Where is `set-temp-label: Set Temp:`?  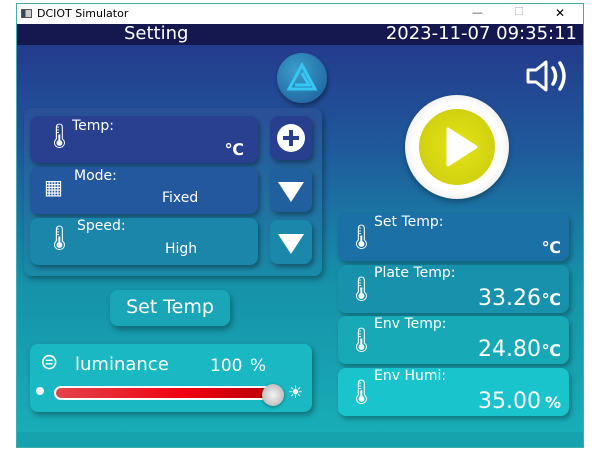
set-temp-label: Set Temp: is located at coordinates (409, 222).